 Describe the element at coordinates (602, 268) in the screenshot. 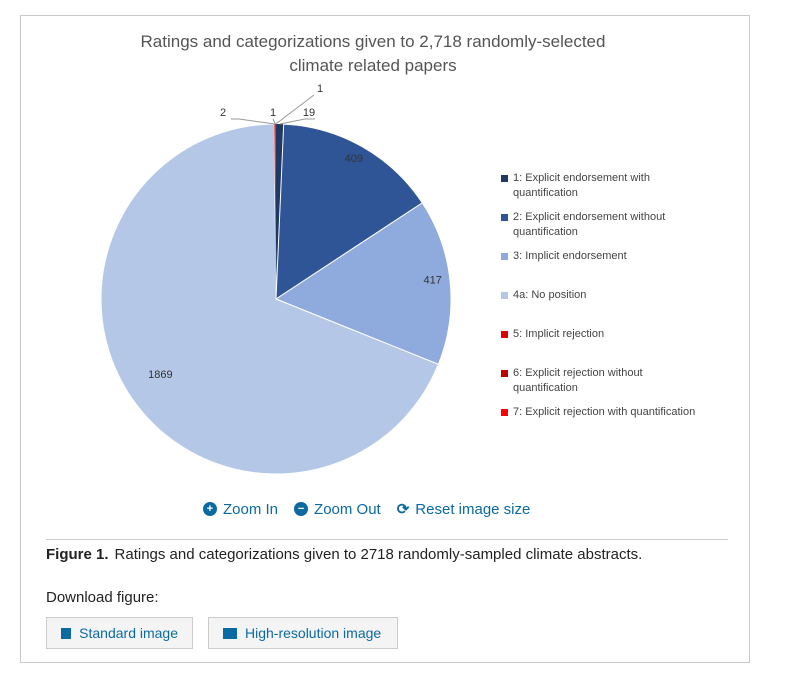

I see `legend-item-3: 3: Implicit endorsement` at that location.